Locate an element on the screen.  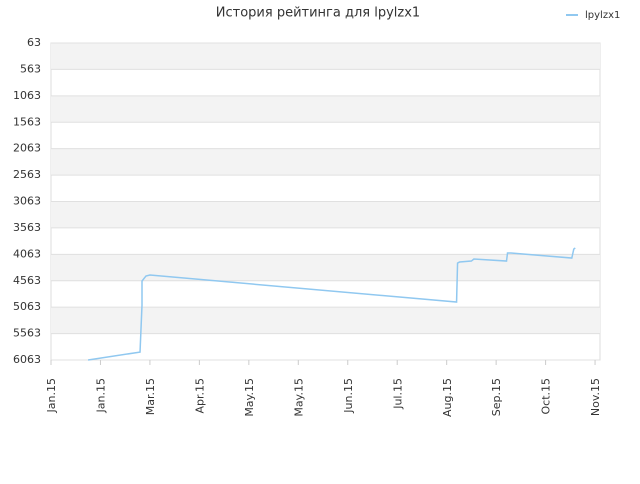
y-tick-label: 2563 is located at coordinates (27, 174).